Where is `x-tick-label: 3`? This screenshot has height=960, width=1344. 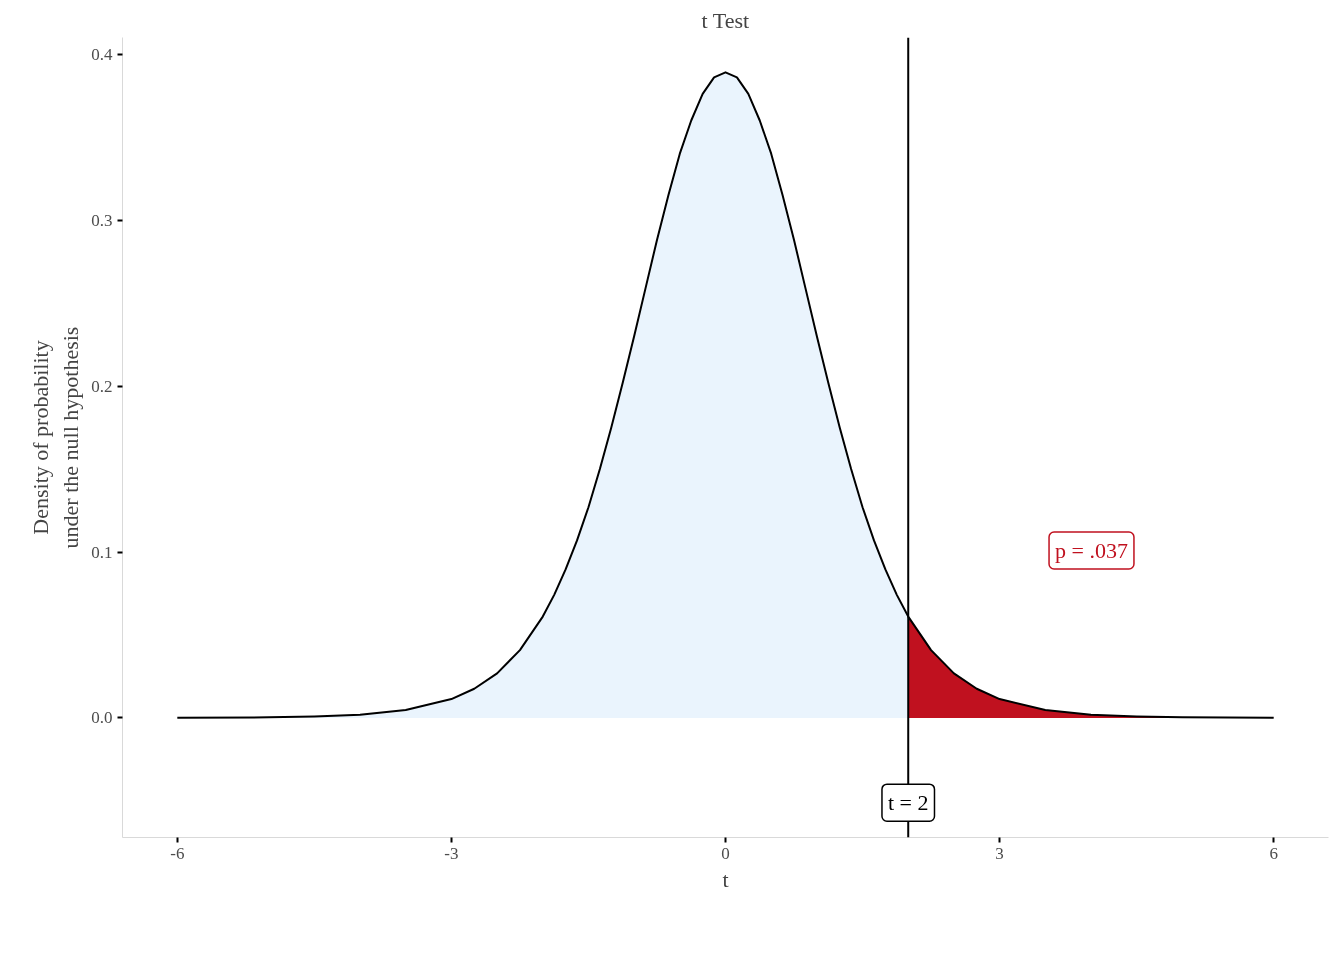 x-tick-label: 3 is located at coordinates (999, 853).